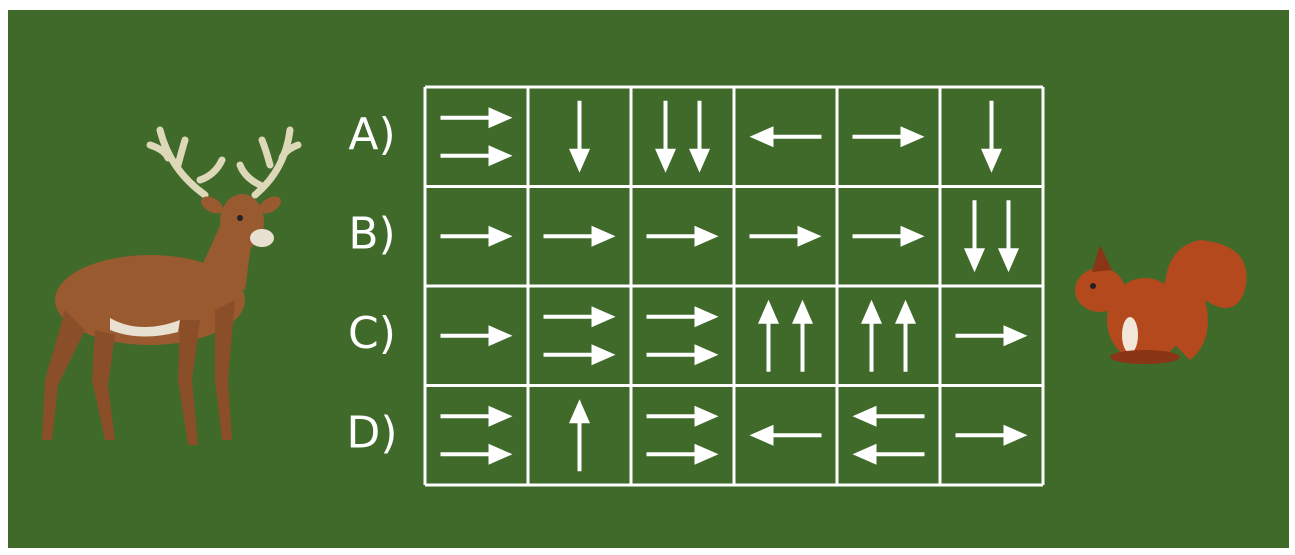 The image size is (1295, 555). Describe the element at coordinates (371, 134) in the screenshot. I see `row-label: A)` at that location.